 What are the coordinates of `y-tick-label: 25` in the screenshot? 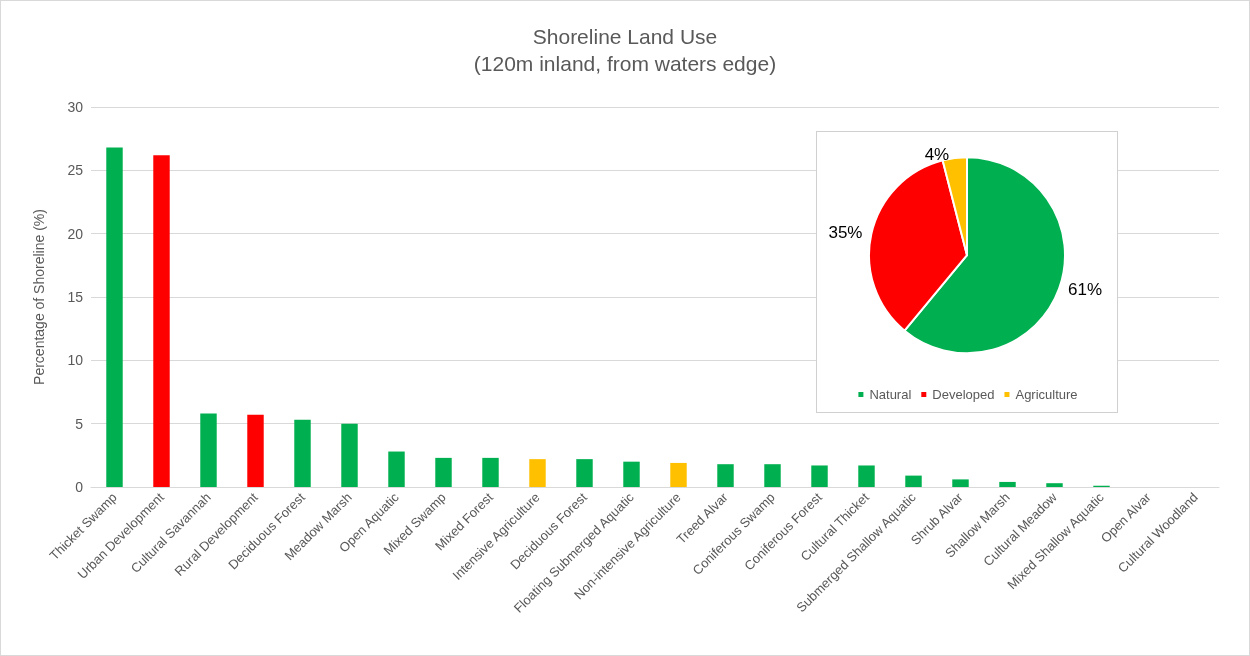 It's located at (75, 170).